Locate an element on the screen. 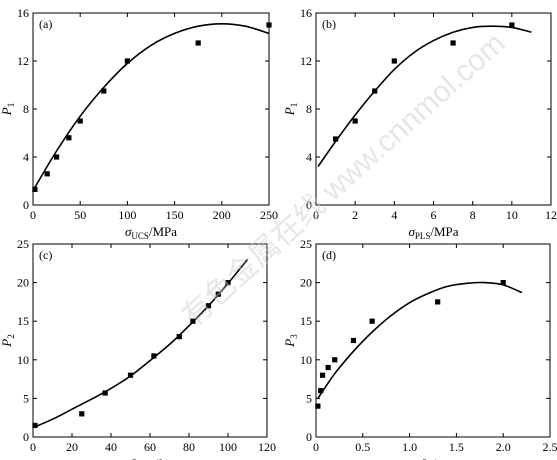 This screenshot has height=460, width=557. x-tick-label: 2 is located at coordinates (355, 215).